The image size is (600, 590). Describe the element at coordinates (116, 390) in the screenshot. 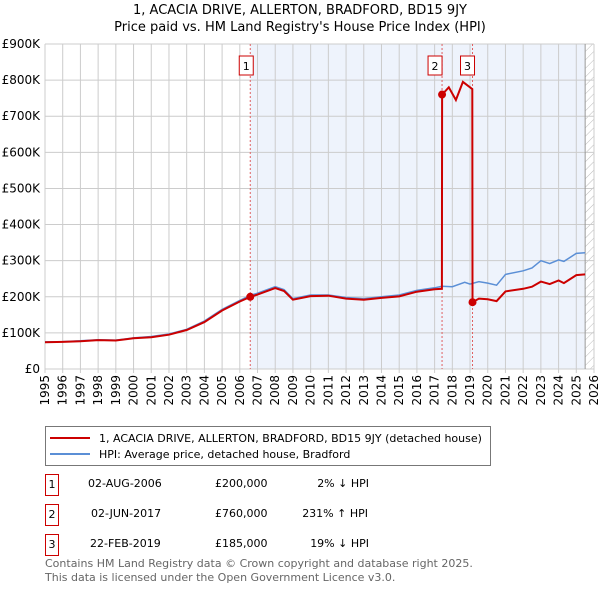

I see `x-tick-label: 1999` at that location.